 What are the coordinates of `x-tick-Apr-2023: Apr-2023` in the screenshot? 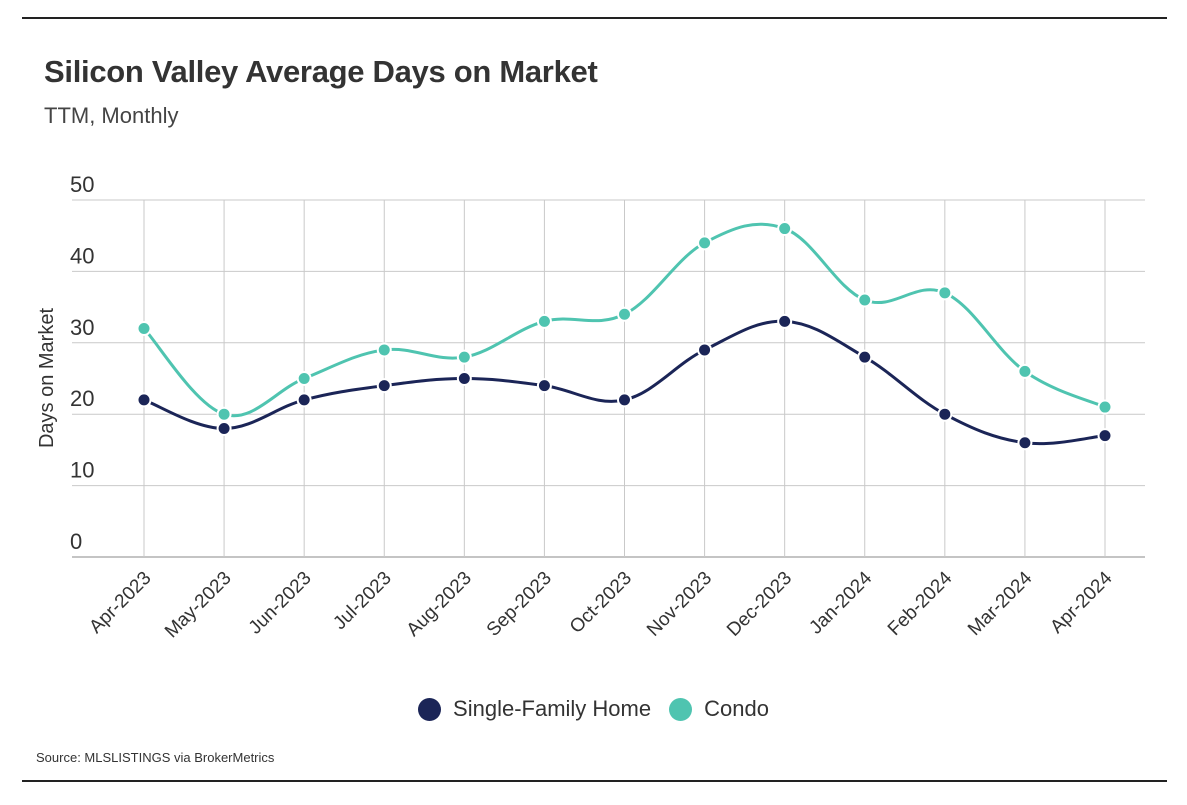 It's located at (120, 603).